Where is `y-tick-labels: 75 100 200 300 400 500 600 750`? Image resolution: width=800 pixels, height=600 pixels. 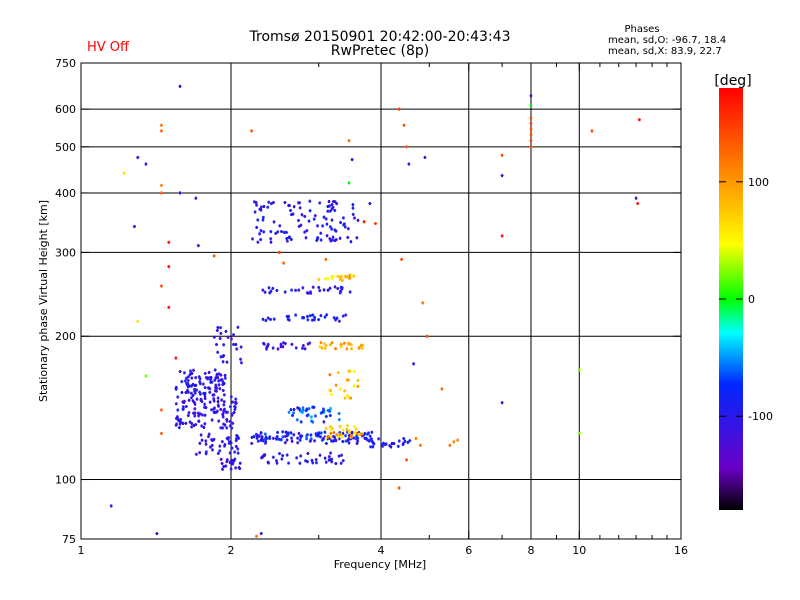
y-tick-labels: 75 100 200 300 400 500 600 750 is located at coordinates (65, 301).